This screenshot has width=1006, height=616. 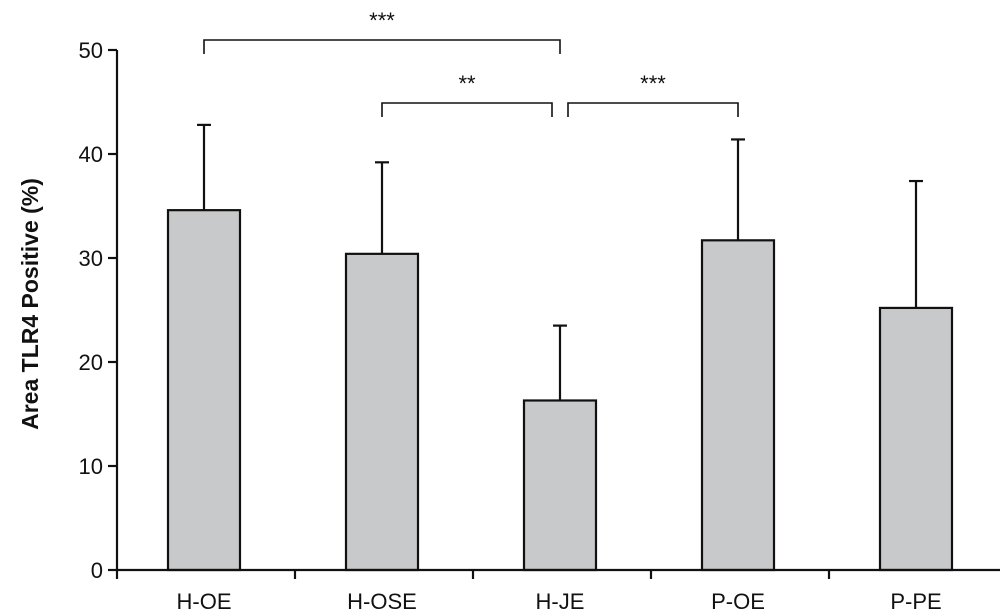 What do you see at coordinates (560, 601) in the screenshot?
I see `x-tick-label-h-je: H-JE` at bounding box center [560, 601].